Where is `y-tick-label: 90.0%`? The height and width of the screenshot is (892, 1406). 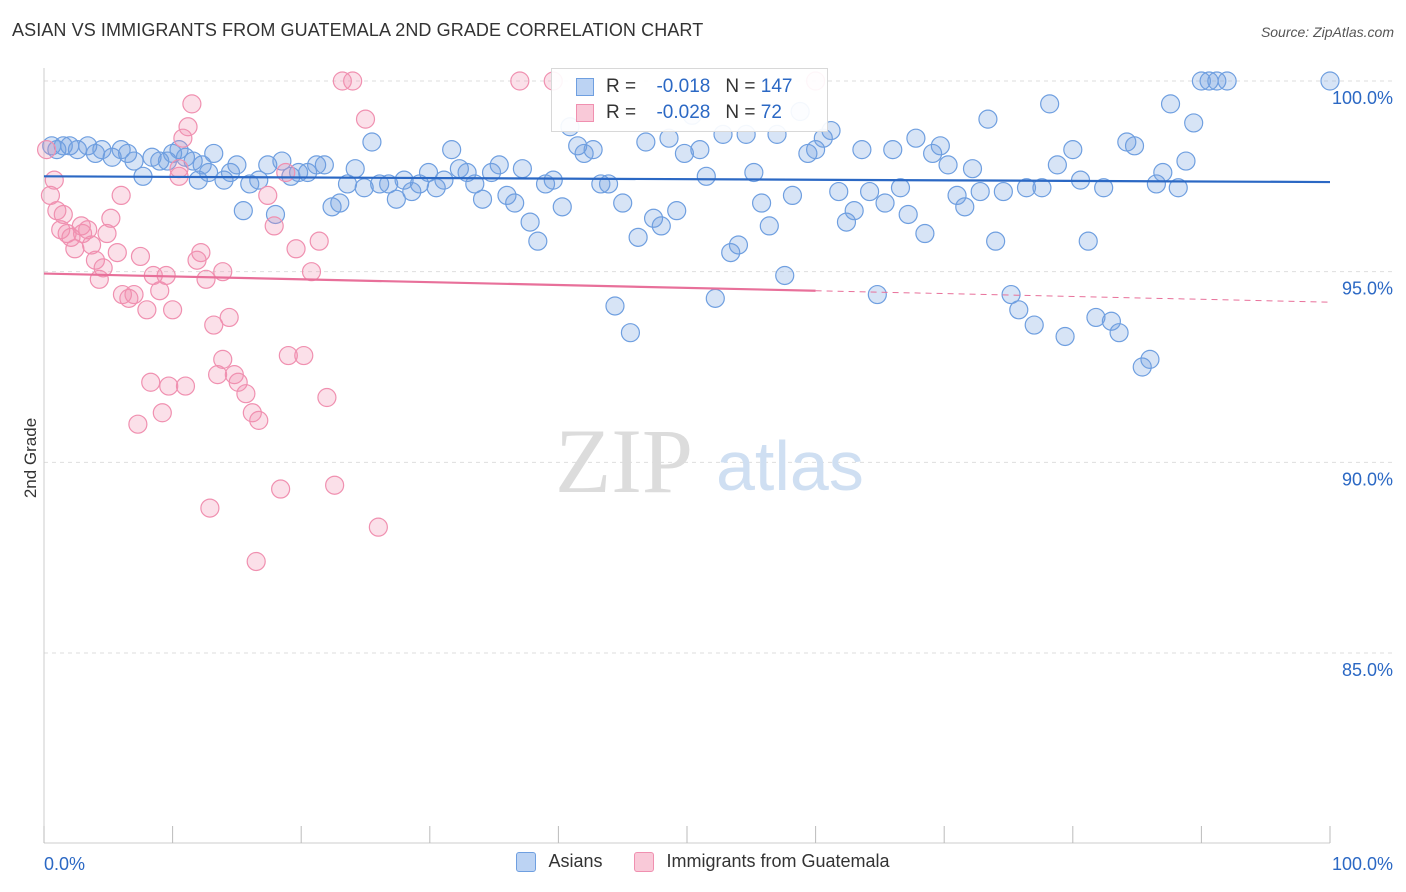
y-tick-label: 90.0% is located at coordinates (1367, 479).